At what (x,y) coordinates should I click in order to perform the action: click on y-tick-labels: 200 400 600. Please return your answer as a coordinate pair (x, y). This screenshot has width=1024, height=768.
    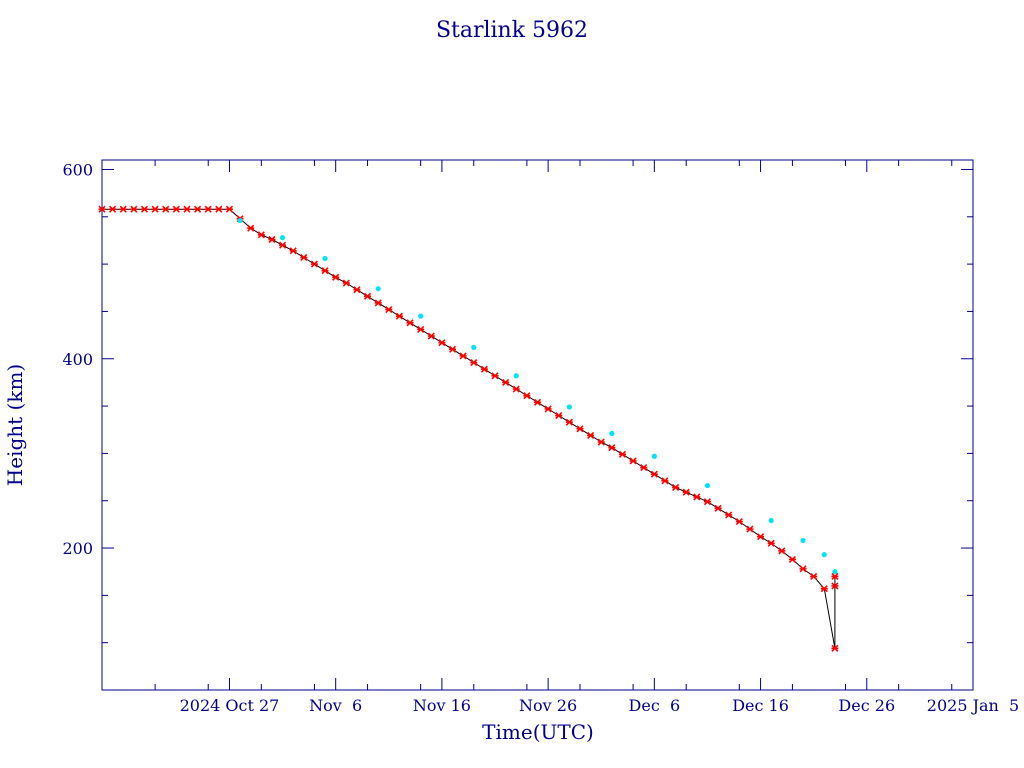
    Looking at the image, I should click on (77, 359).